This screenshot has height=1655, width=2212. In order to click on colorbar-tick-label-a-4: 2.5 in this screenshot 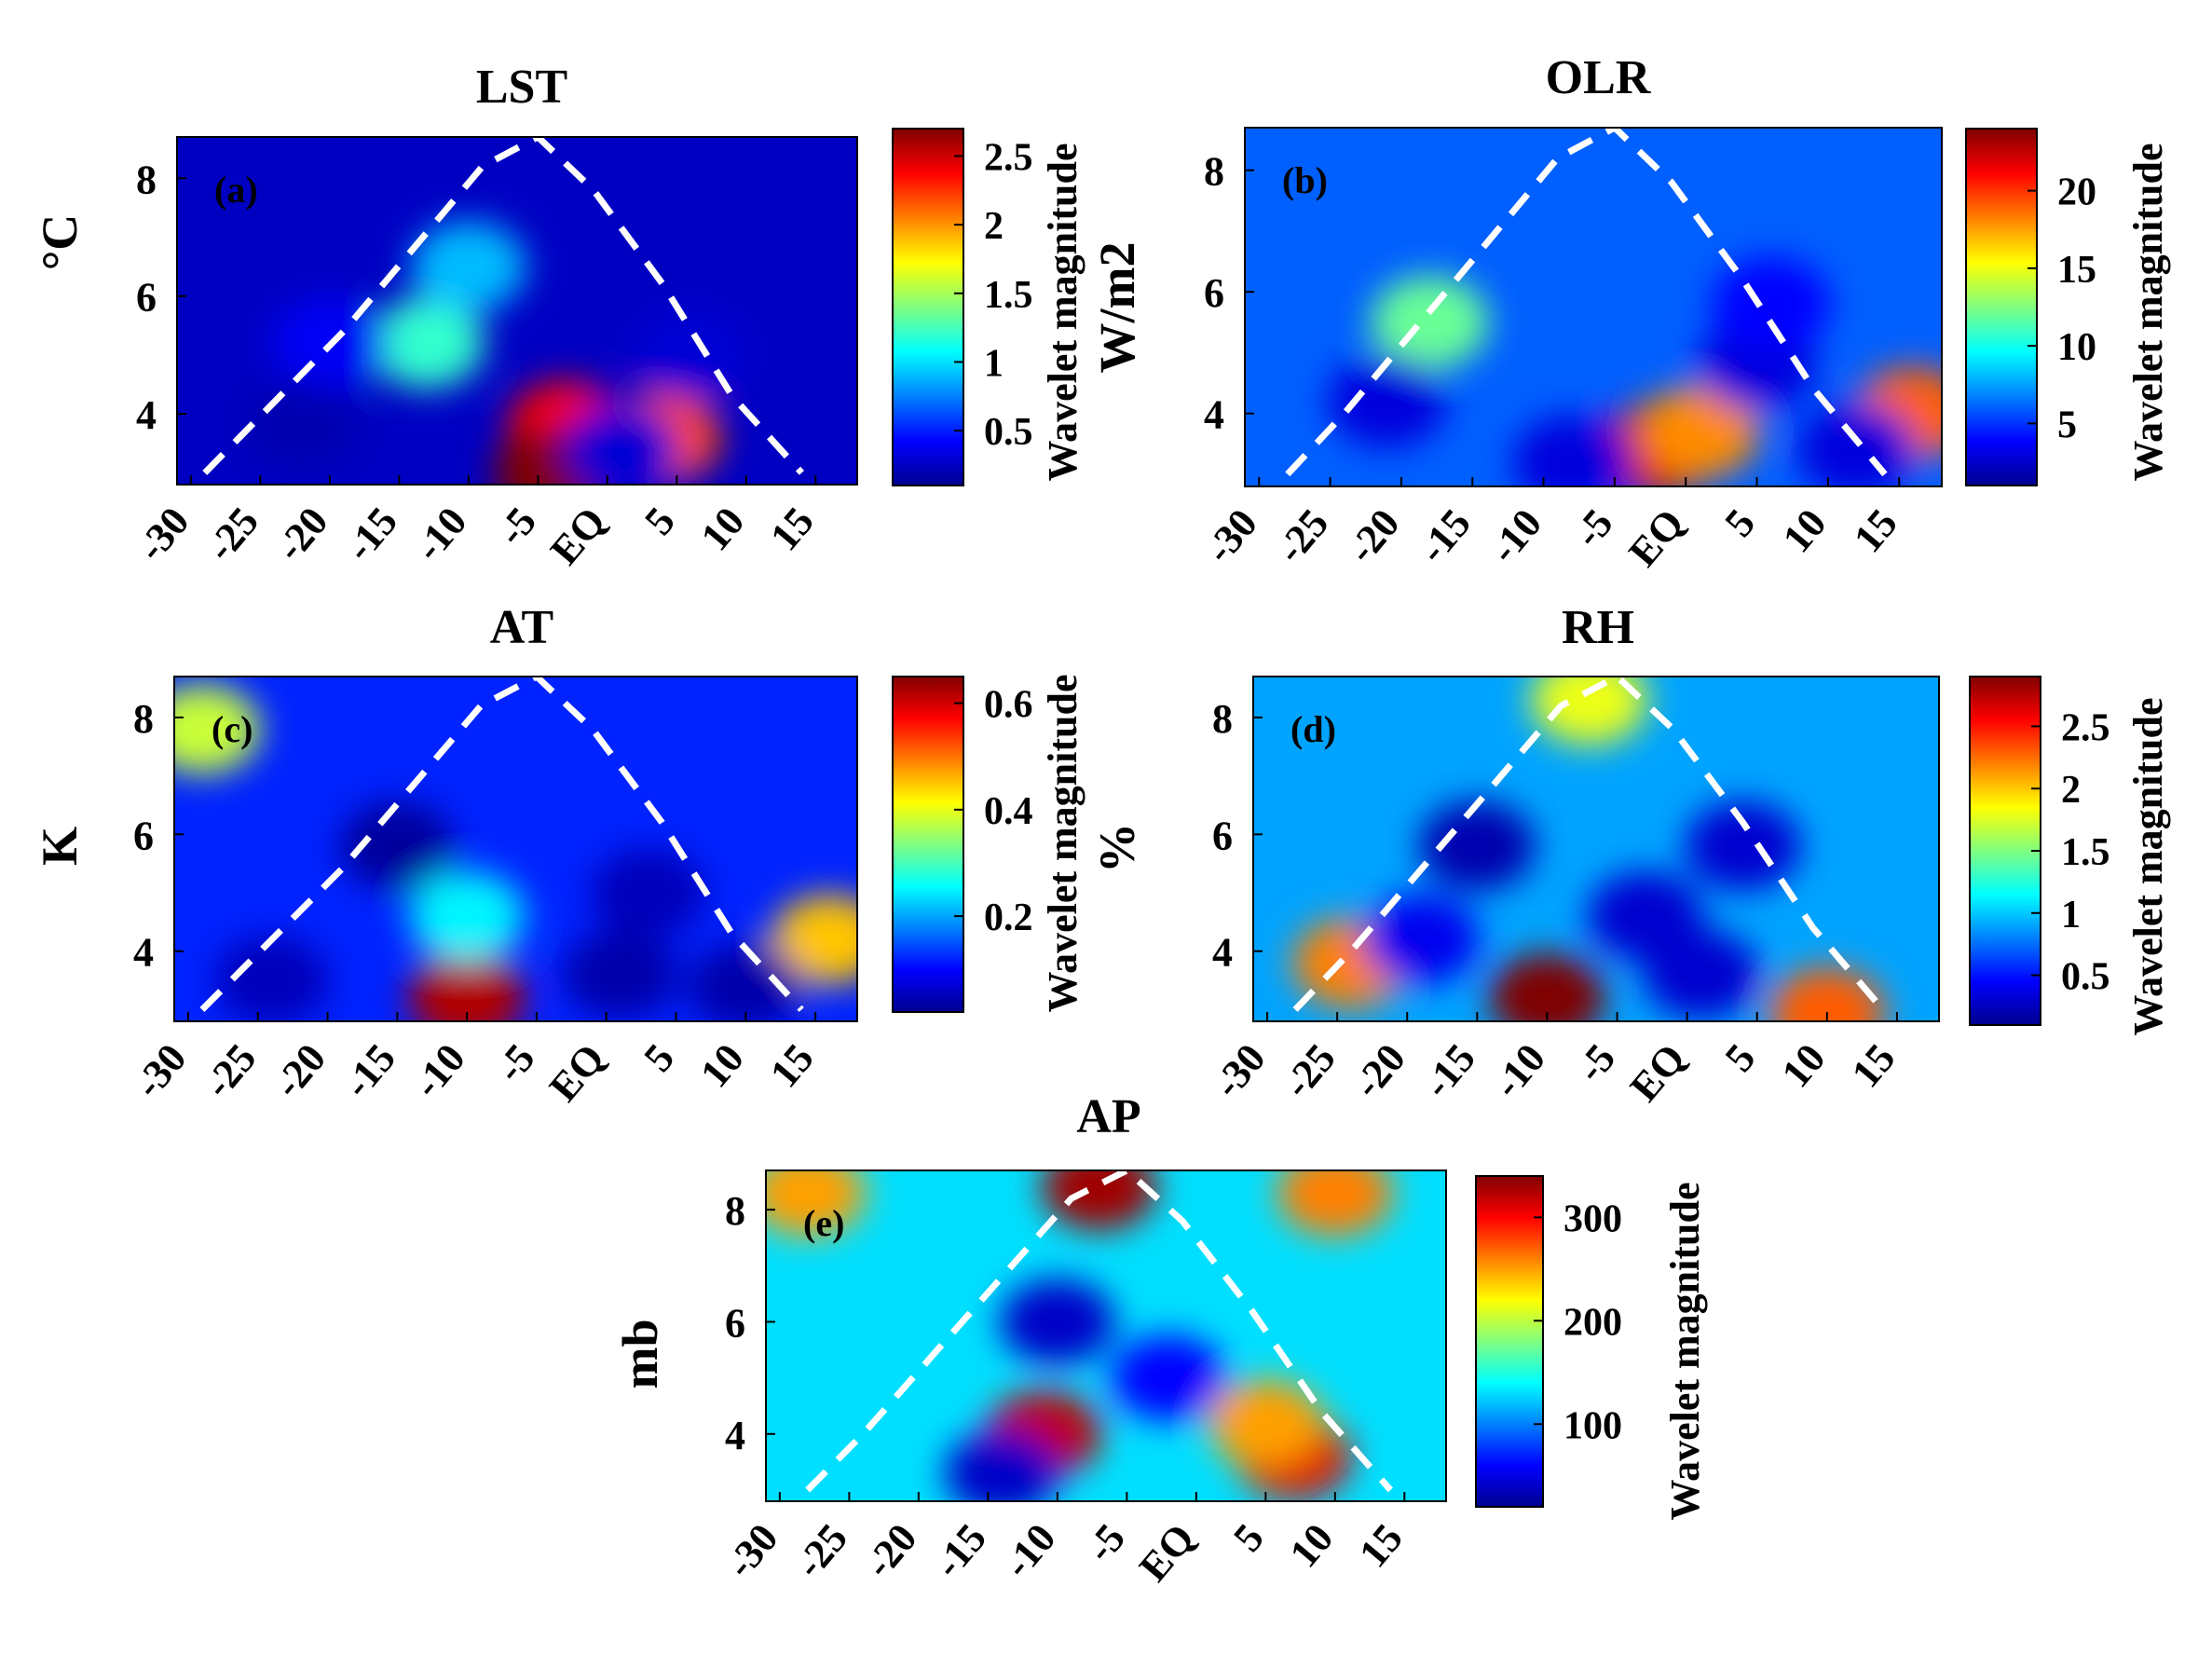, I will do `click(1008, 157)`.